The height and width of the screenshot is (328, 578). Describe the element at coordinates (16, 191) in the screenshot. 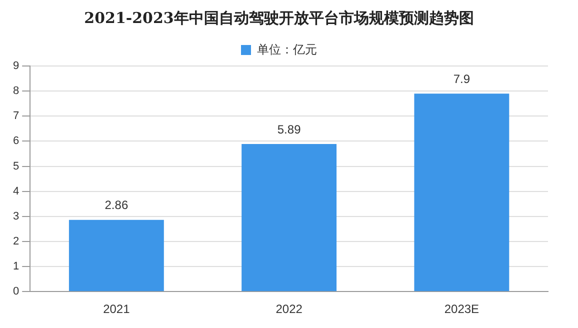

I see `y-tick-label: 4` at that location.